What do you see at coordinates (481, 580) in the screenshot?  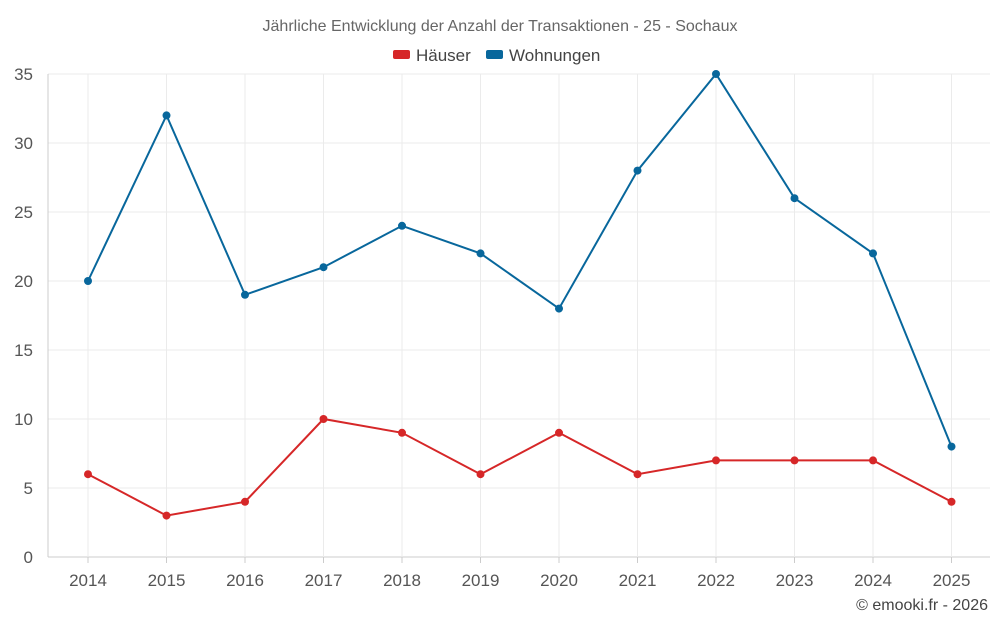 I see `x-tick-label: 2019` at bounding box center [481, 580].